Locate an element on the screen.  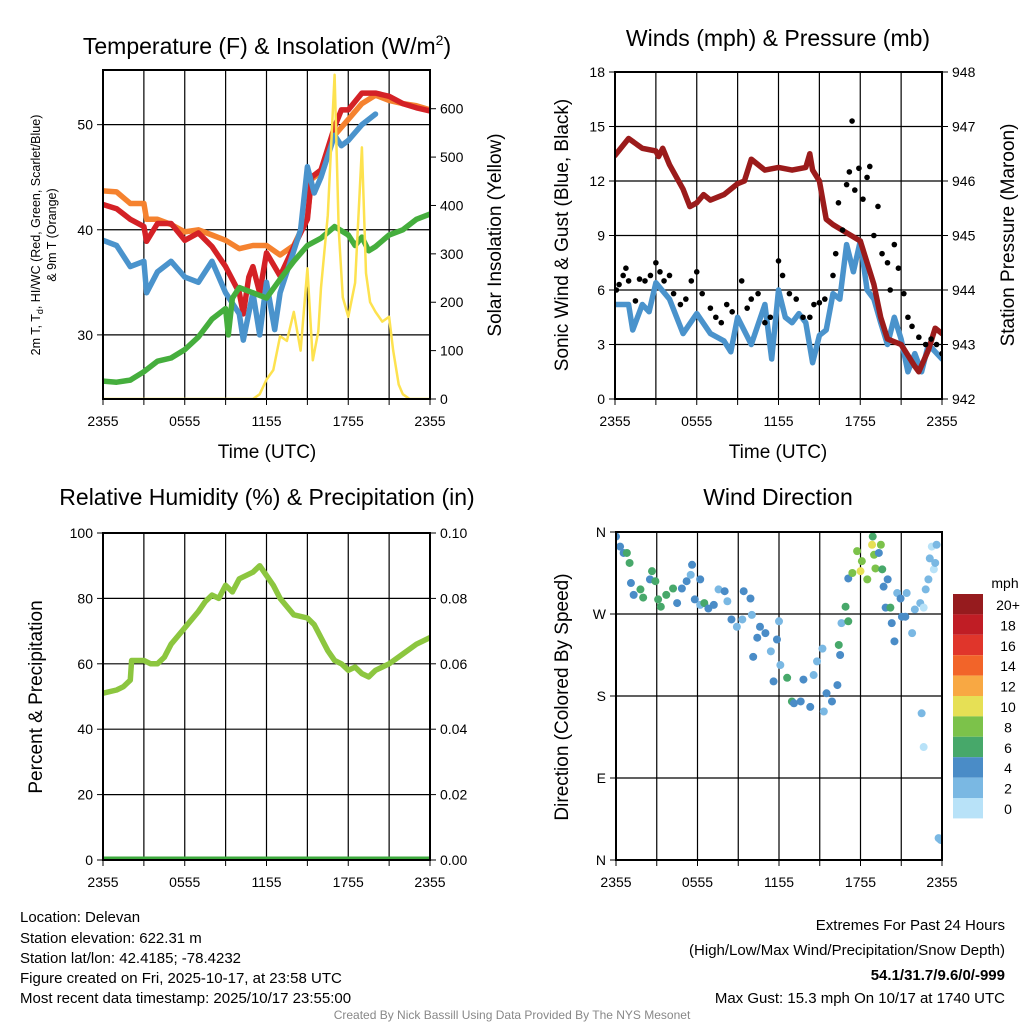
legend-label: 18 is located at coordinates (1008, 625).